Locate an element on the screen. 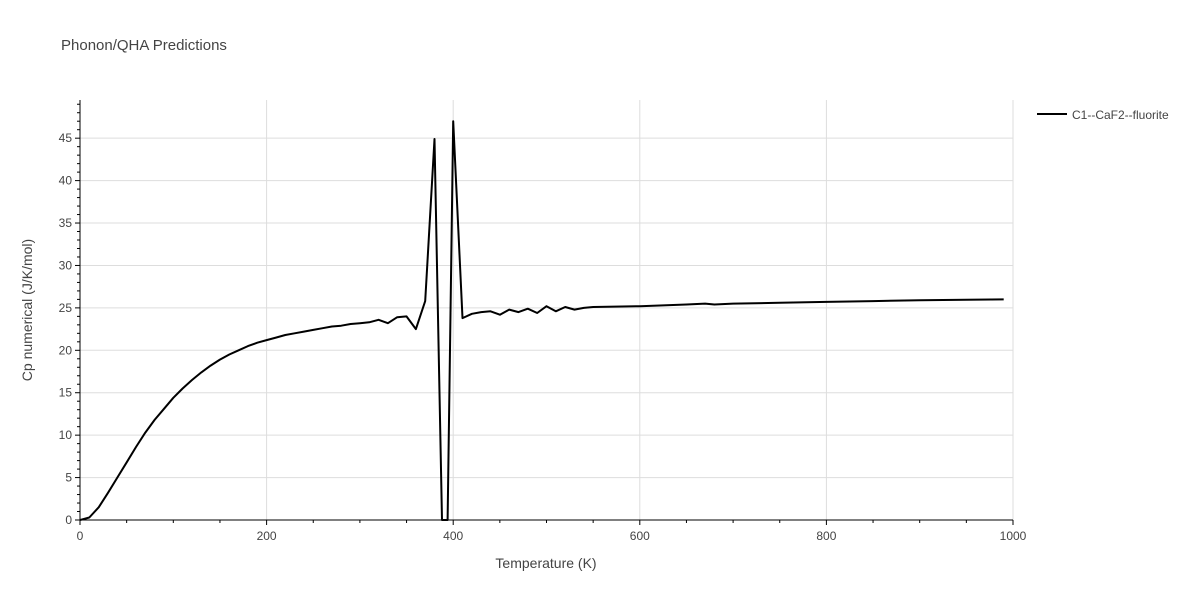 The width and height of the screenshot is (1200, 605). y-tick-label: 0 is located at coordinates (68, 520).